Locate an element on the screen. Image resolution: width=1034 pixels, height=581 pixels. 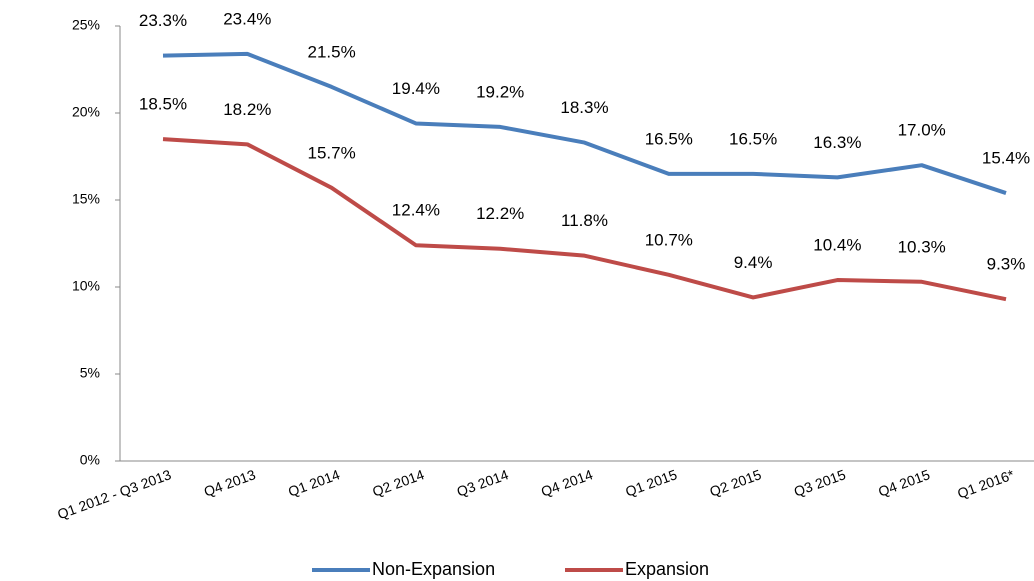
y-tick-label: 0% is located at coordinates (90, 460).